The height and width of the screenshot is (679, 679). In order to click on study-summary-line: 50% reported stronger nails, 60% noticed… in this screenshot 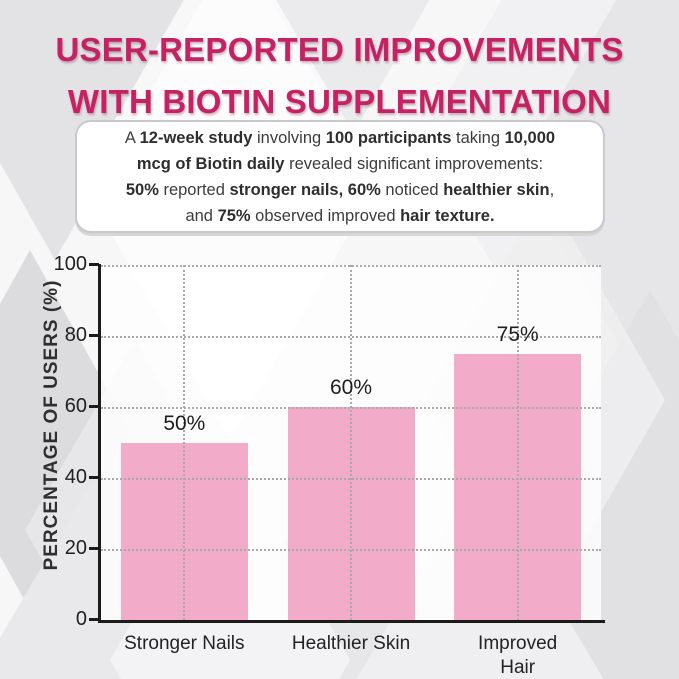, I will do `click(340, 189)`.